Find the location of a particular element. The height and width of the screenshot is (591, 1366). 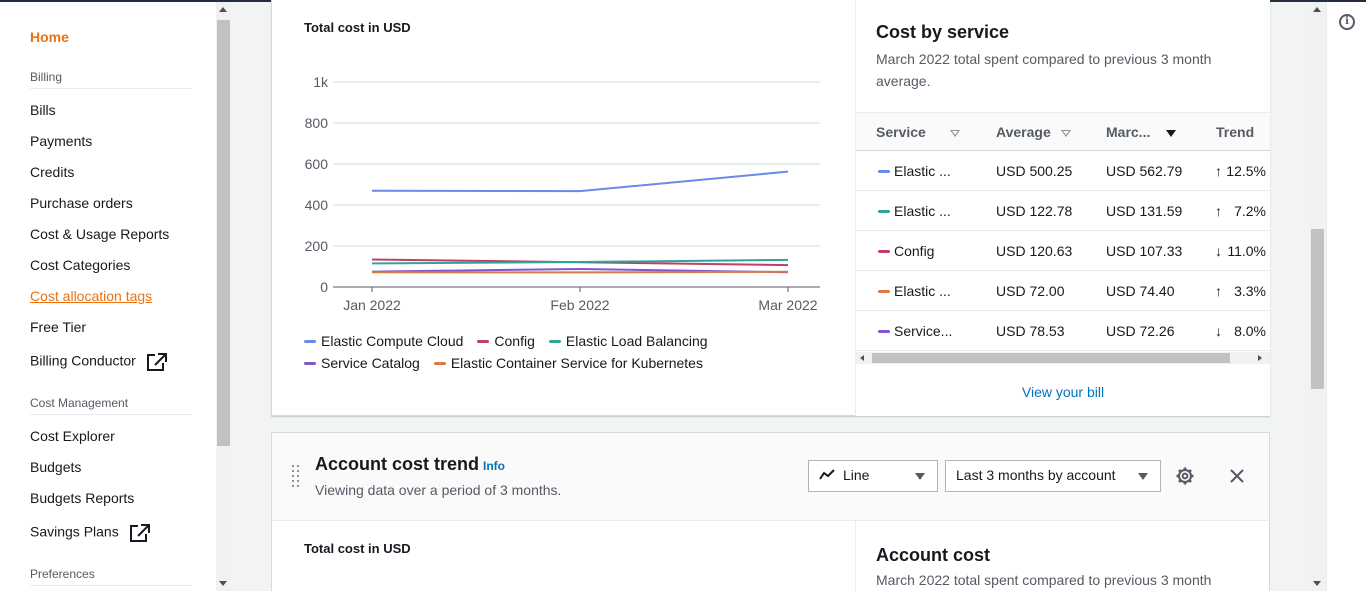

nav-cost-allocation-tags: Cost allocation tags is located at coordinates (91, 296).